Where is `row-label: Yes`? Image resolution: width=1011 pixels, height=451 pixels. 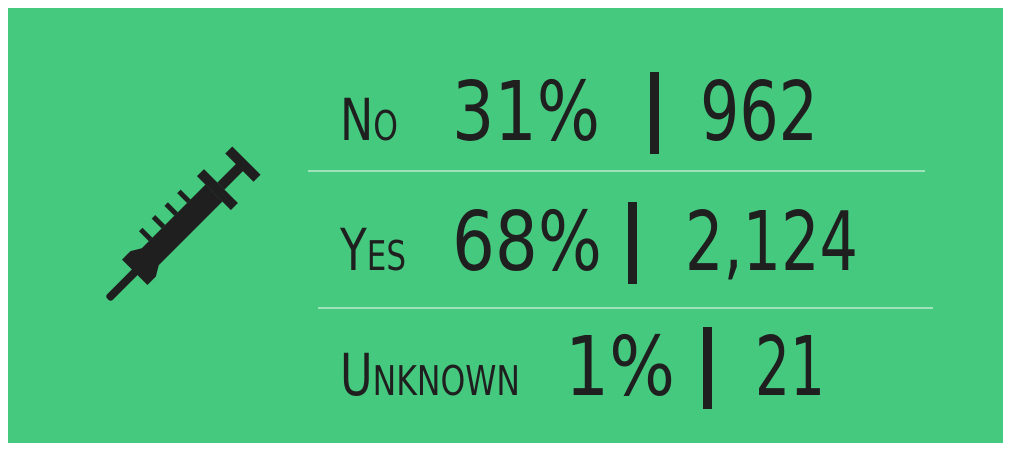
row-label: Yes is located at coordinates (372, 250).